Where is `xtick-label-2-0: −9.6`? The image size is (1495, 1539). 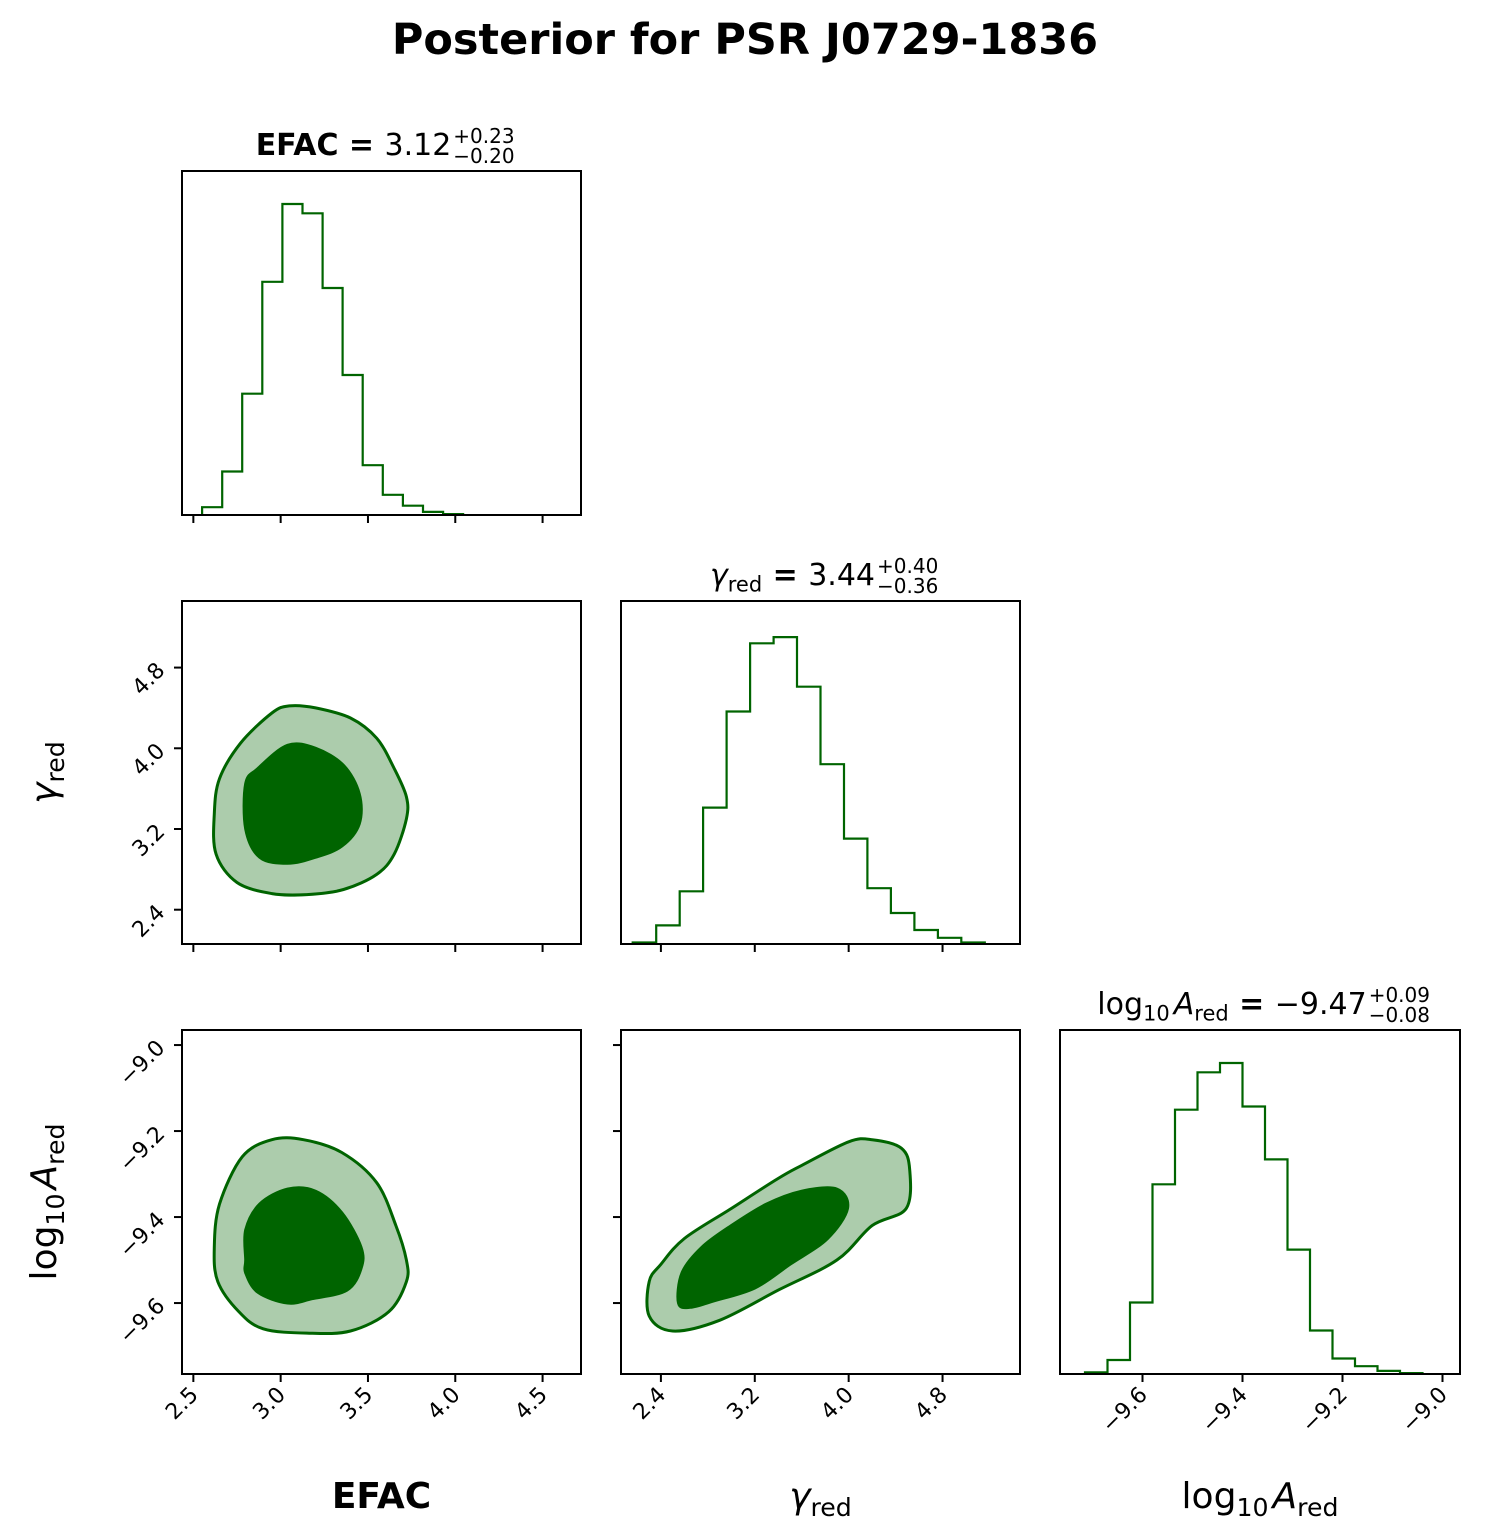 xtick-label-2-0: −9.6 is located at coordinates (1124, 1410).